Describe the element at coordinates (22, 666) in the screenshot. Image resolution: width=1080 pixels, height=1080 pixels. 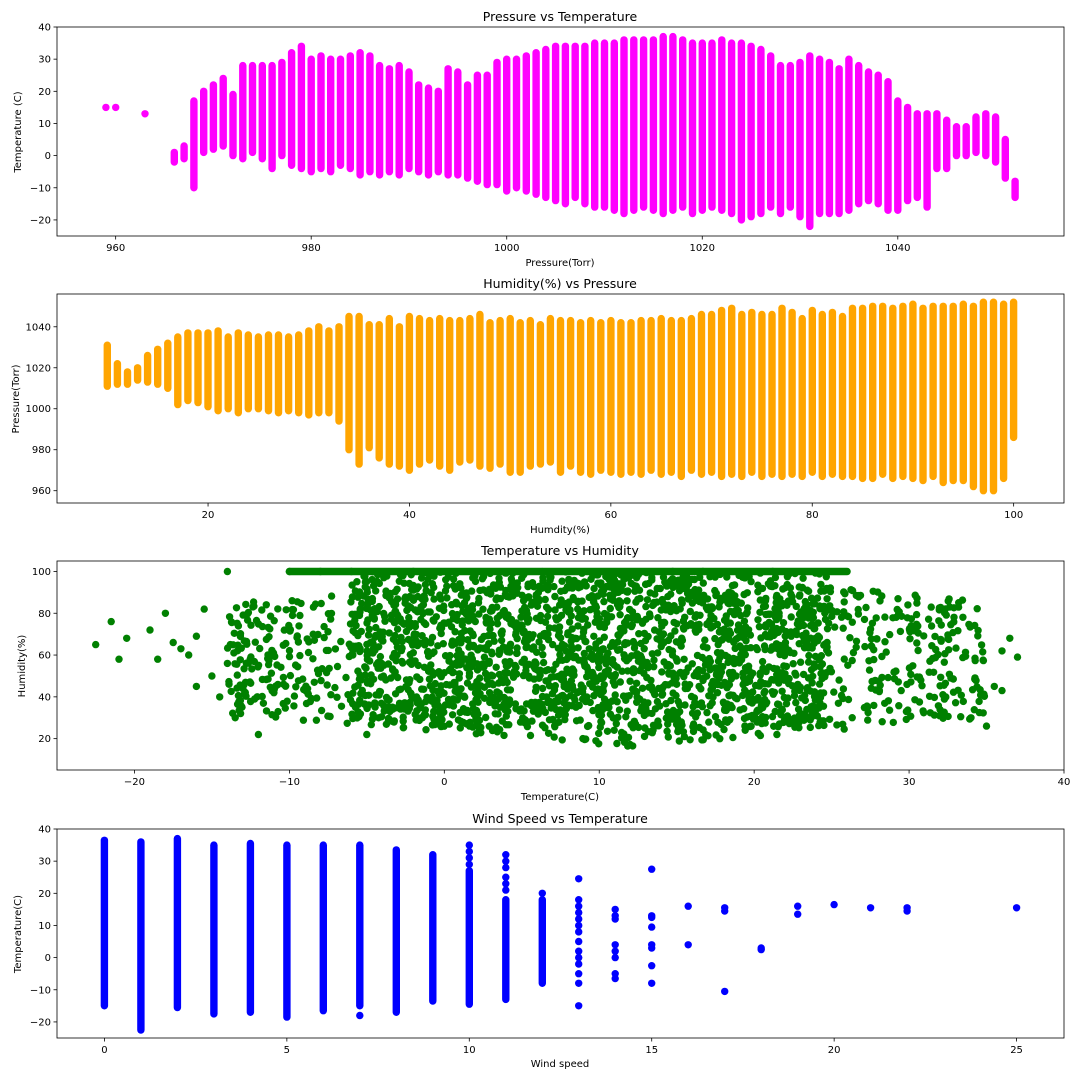
I see `y-axis-label: Humidity(%)` at that location.